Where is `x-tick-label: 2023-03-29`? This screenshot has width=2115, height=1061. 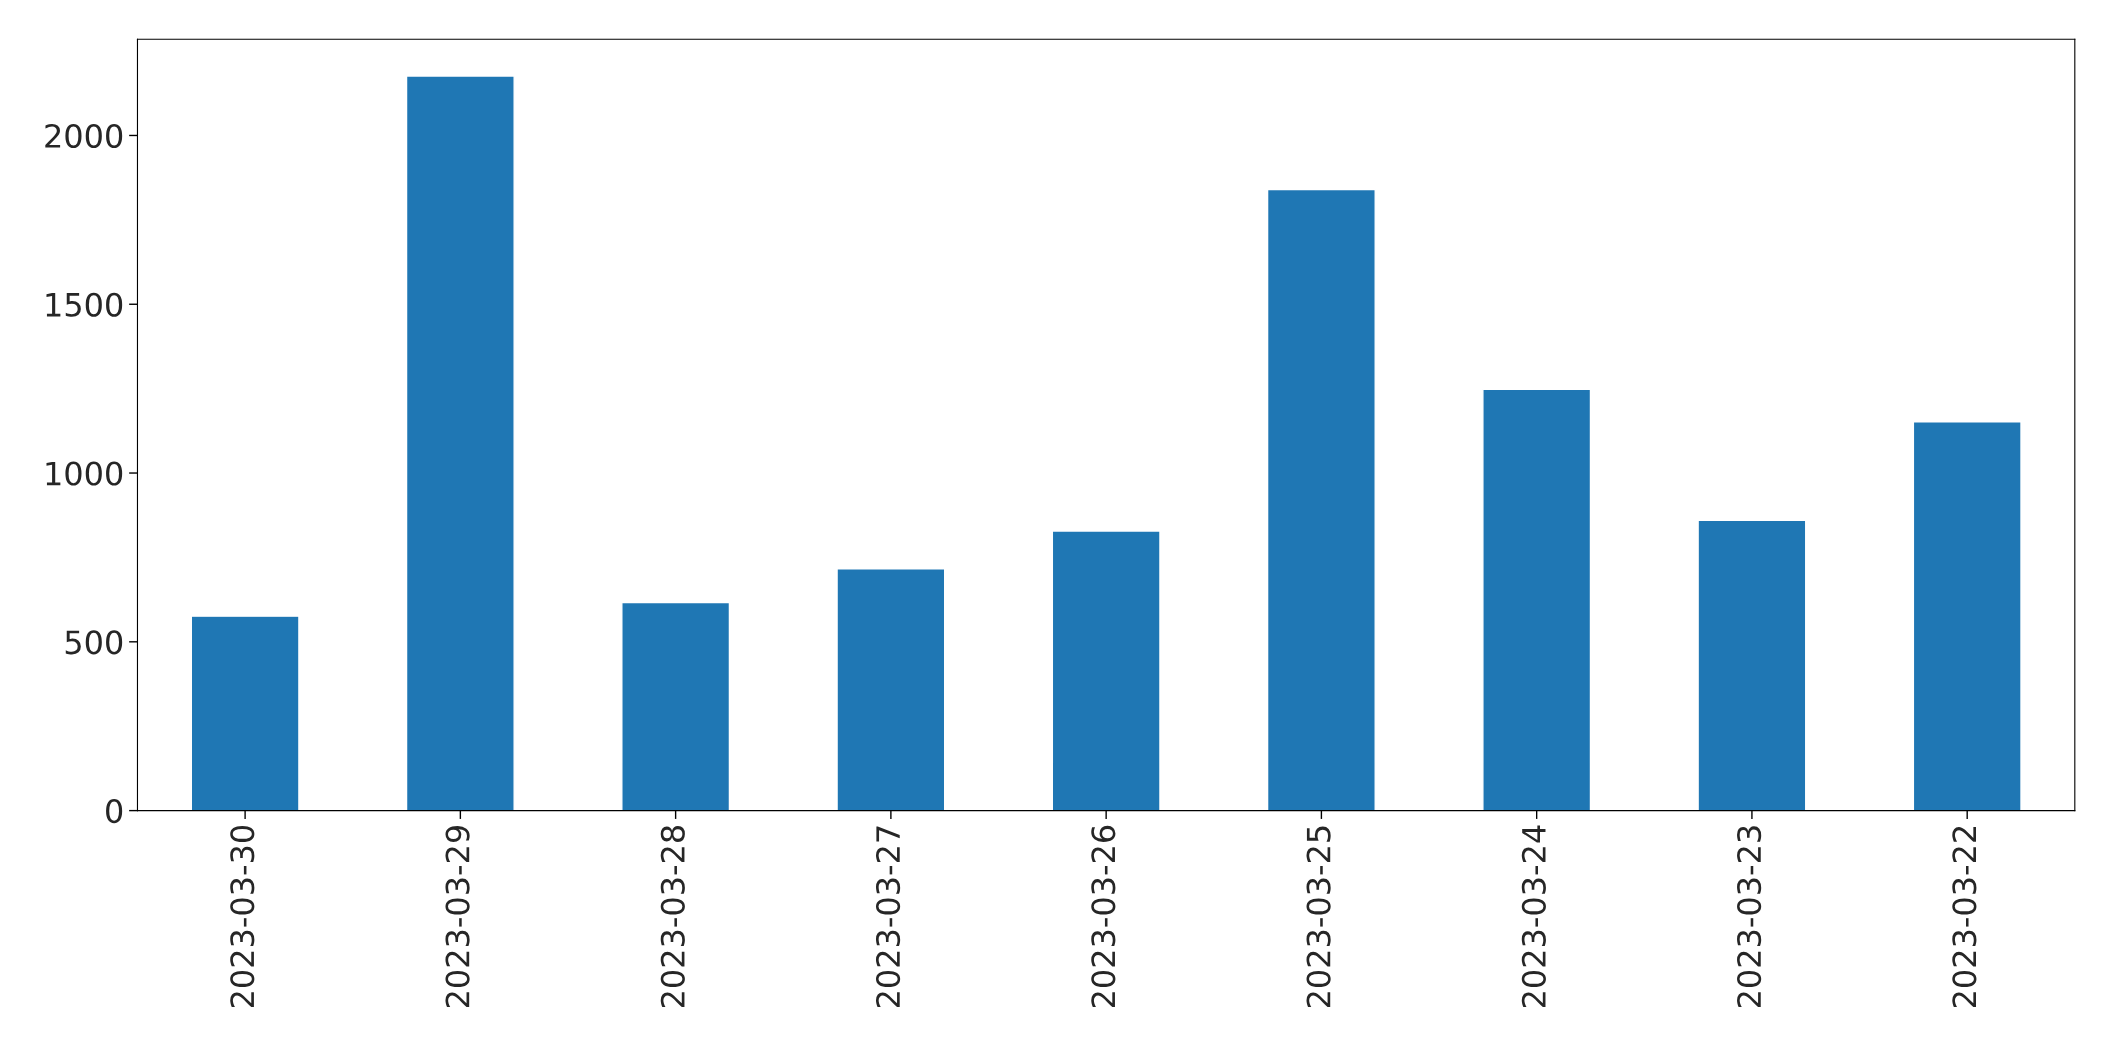 x-tick-label: 2023-03-29 is located at coordinates (457, 917).